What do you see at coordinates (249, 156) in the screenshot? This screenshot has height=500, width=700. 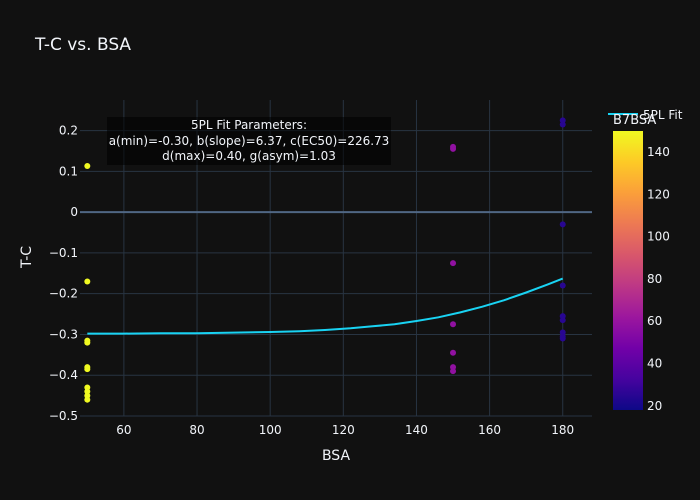 I see `annotation-line-3: d(max)=0.40, g(asym)=1.03` at bounding box center [249, 156].